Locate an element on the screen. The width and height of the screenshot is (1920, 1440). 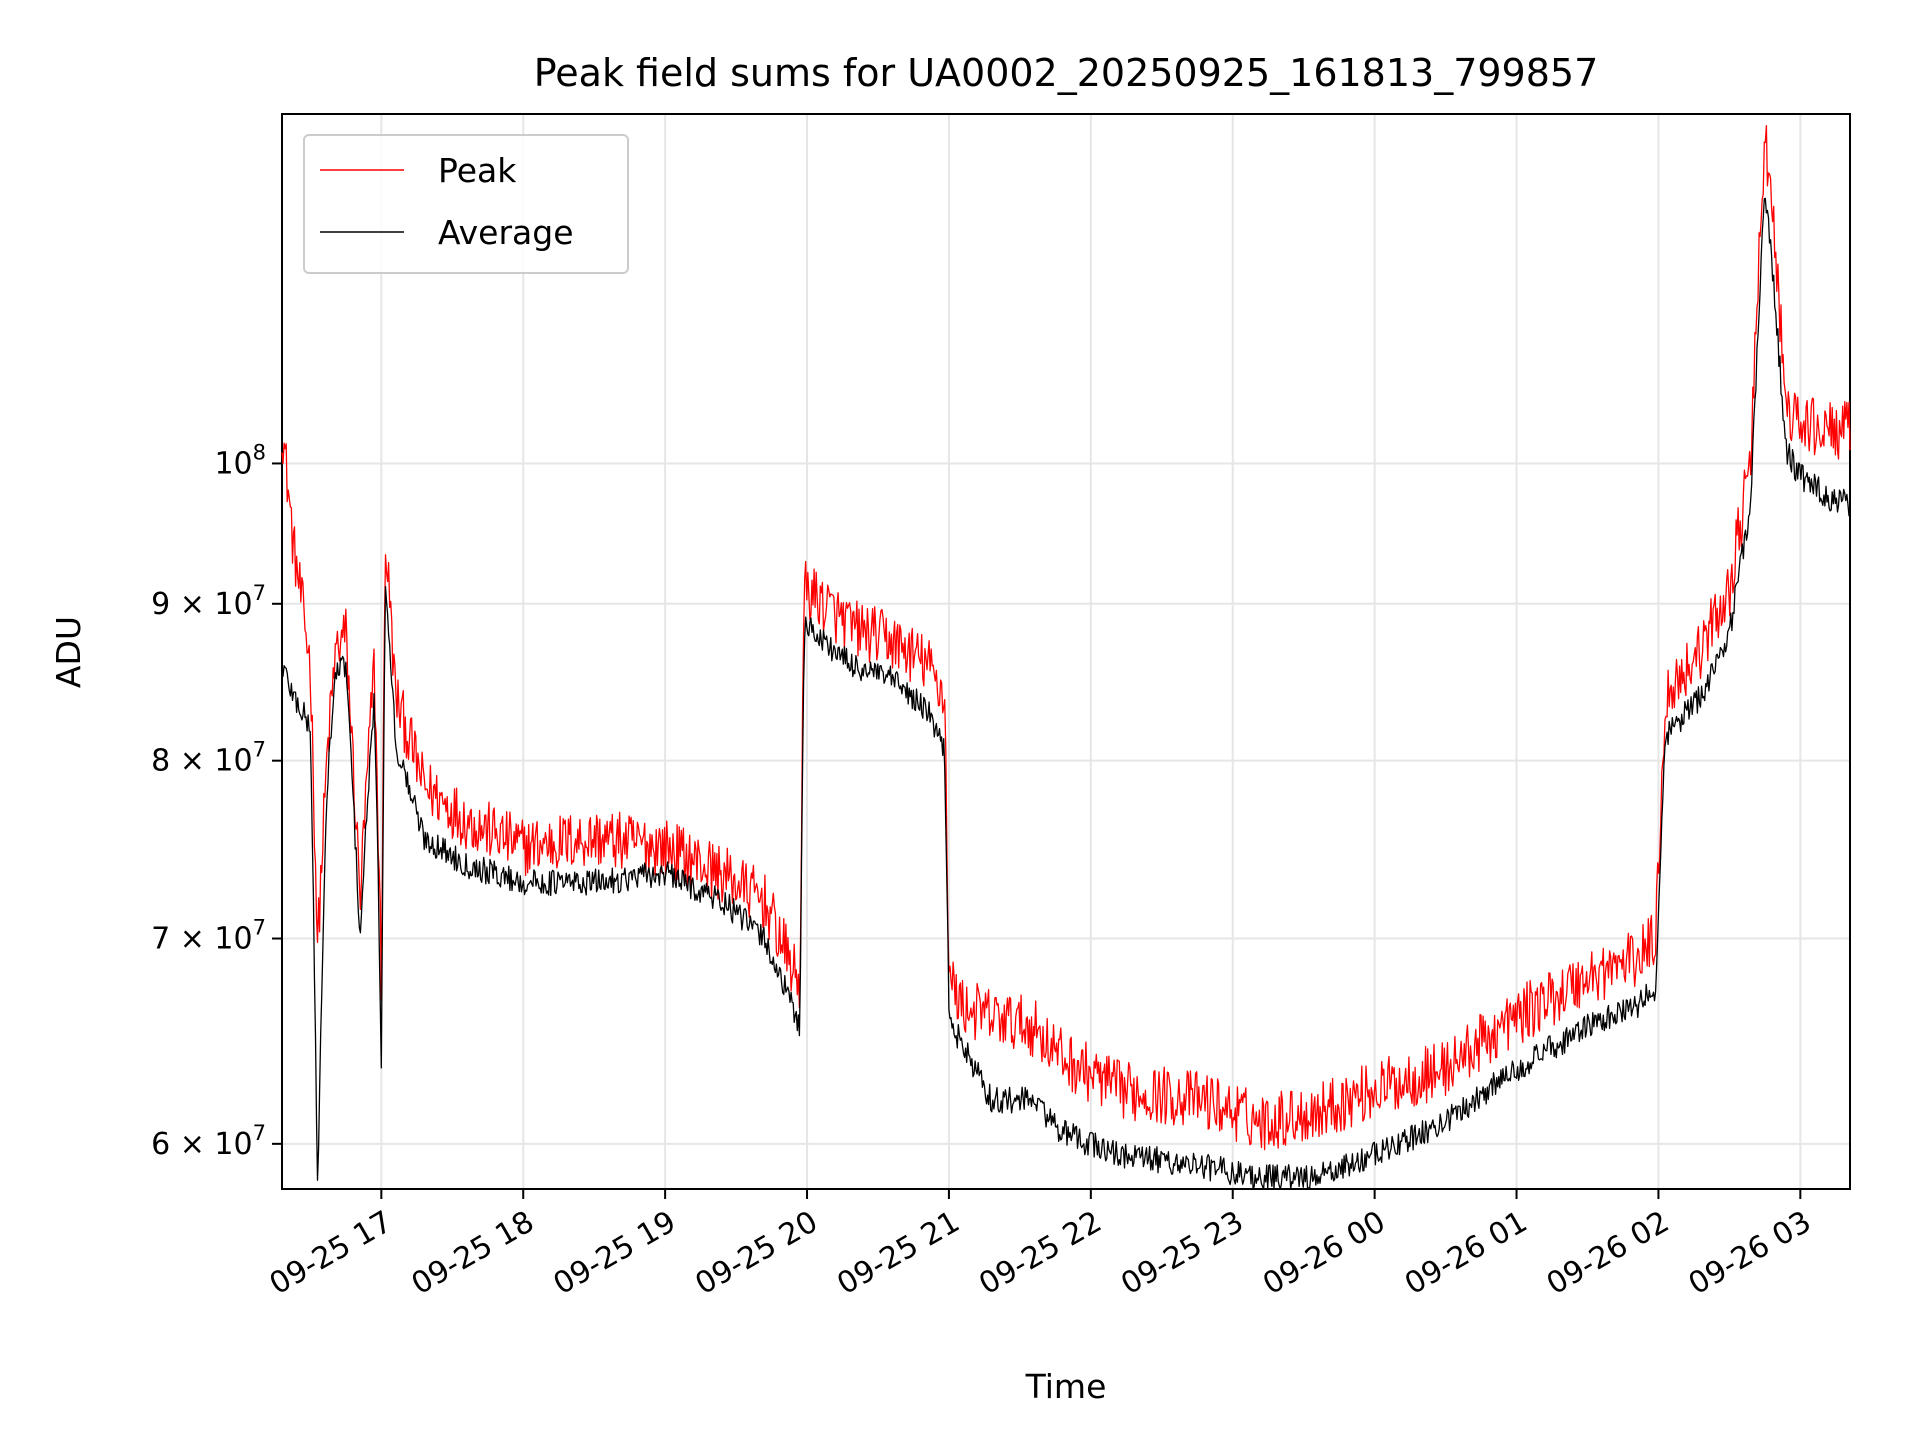
y-axis: 6 × 107 7 × 107 8 × 107 9 × 107 108 is located at coordinates (216, 801).